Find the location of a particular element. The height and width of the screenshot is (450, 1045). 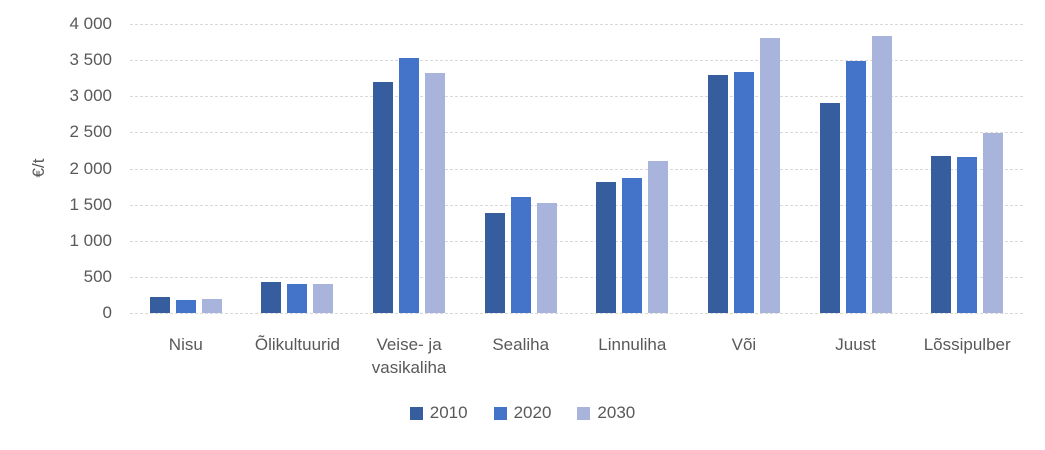

y-tick-label: 4 000 is located at coordinates (90, 23).